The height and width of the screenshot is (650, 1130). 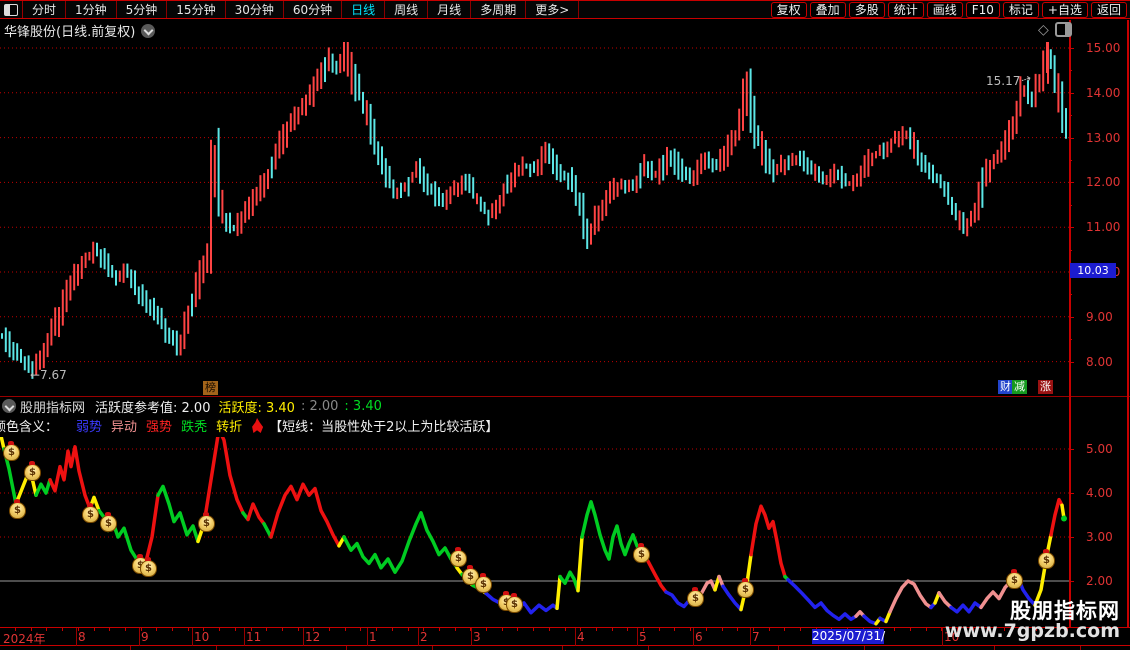 I want to click on clipped-text: ▂▂ ▂▂, so click(x=24, y=648).